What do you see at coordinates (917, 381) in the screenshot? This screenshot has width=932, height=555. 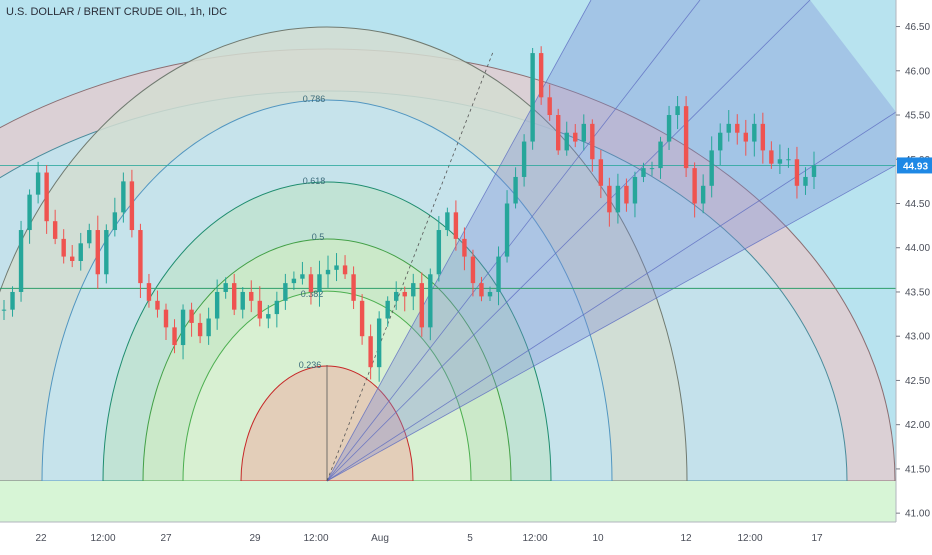 I see `y-tick-label: 42.50` at bounding box center [917, 381].